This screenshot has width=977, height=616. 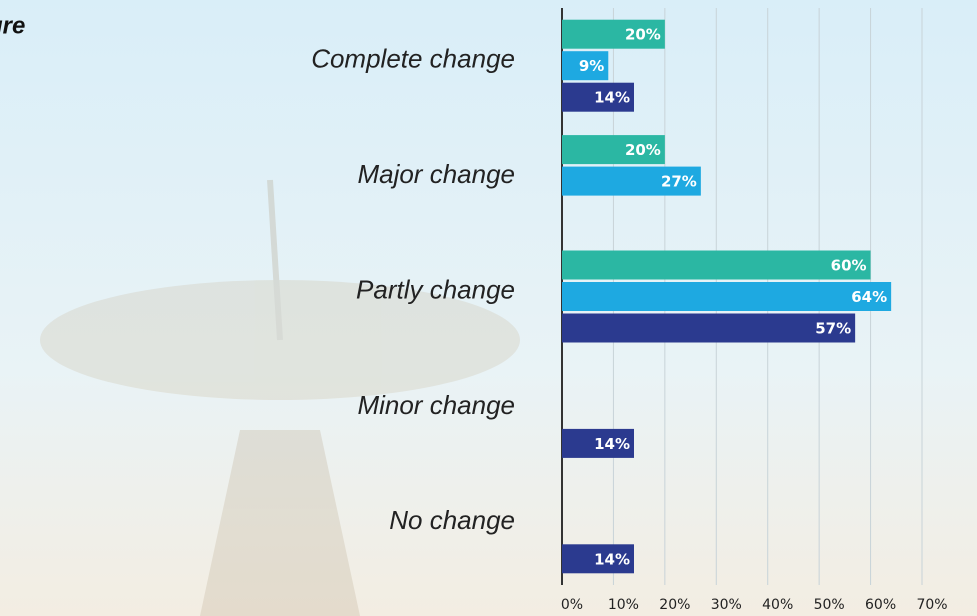 I want to click on x-tick-label: 40%, so click(x=777, y=605).